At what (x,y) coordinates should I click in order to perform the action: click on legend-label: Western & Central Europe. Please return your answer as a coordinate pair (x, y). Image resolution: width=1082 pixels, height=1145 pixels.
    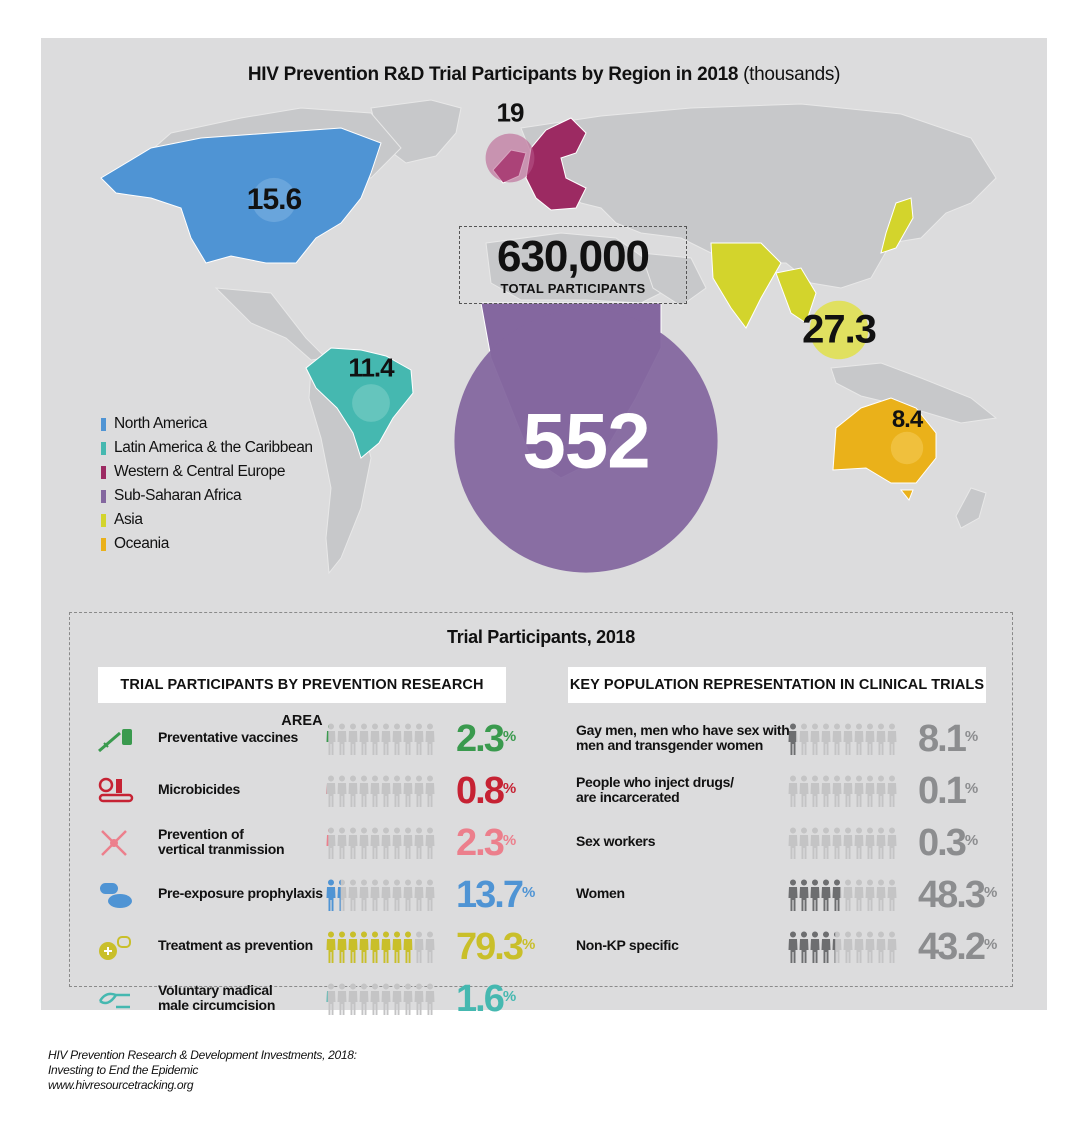
    Looking at the image, I should click on (200, 471).